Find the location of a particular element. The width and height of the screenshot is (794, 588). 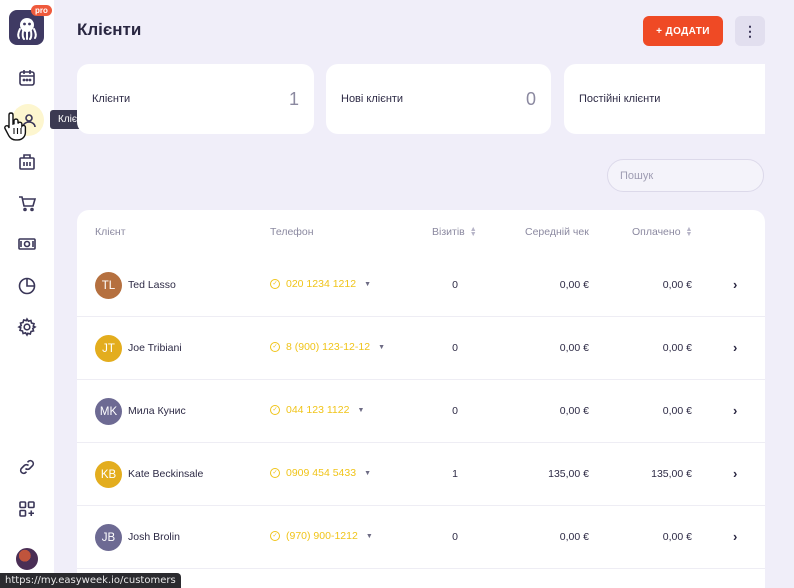

client-phone: ✓ 044 123 1122 ▼ is located at coordinates (317, 410).